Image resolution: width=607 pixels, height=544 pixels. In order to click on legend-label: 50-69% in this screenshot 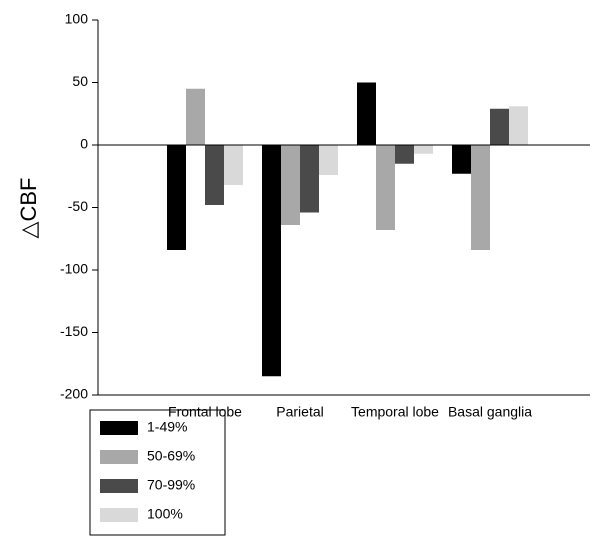, I will do `click(171, 456)`.